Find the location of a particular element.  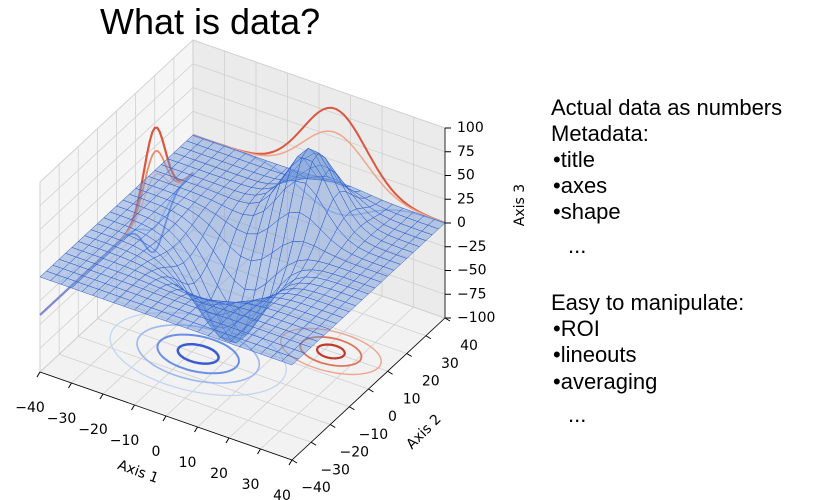

z-tick-label: 50 is located at coordinates (466, 176).